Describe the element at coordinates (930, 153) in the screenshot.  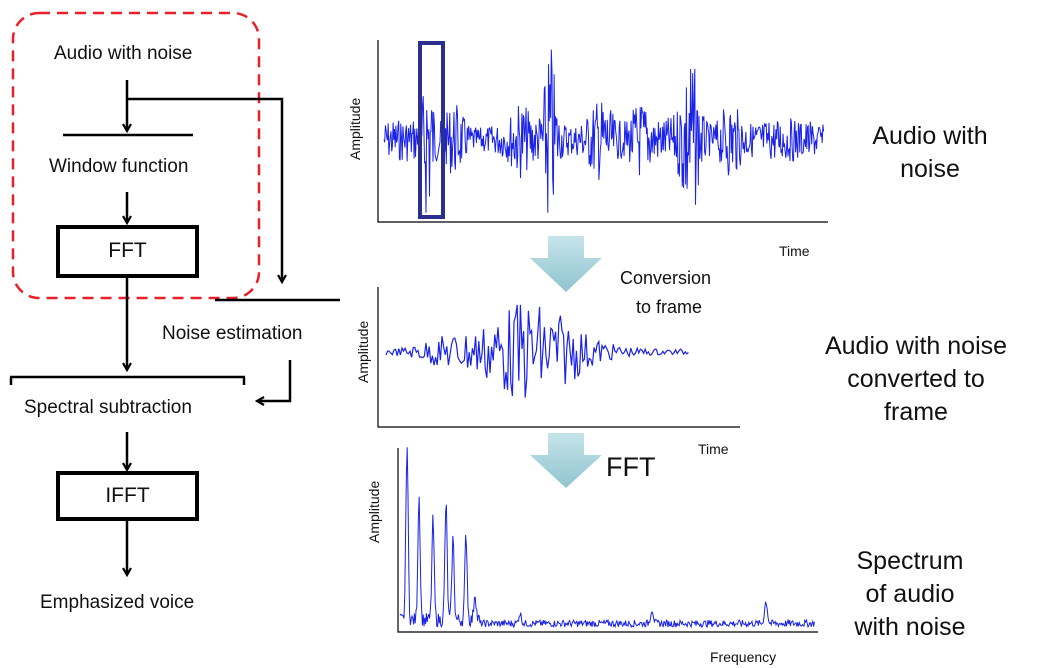
I see `top-right-label: Audio with noise` at that location.